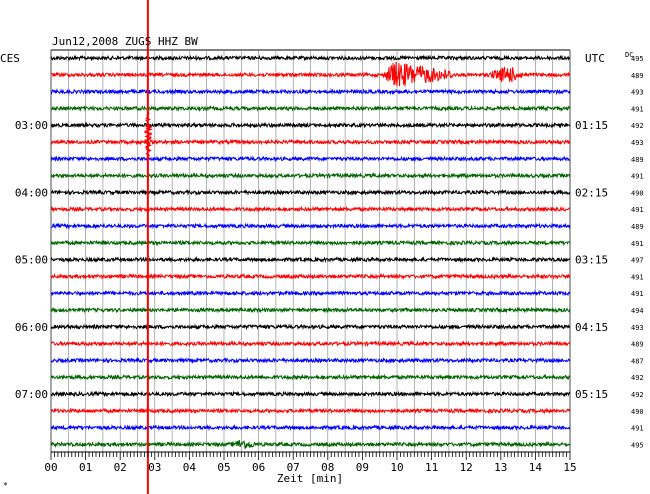  What do you see at coordinates (223, 467) in the screenshot?
I see `x-tick-label: 05` at bounding box center [223, 467].